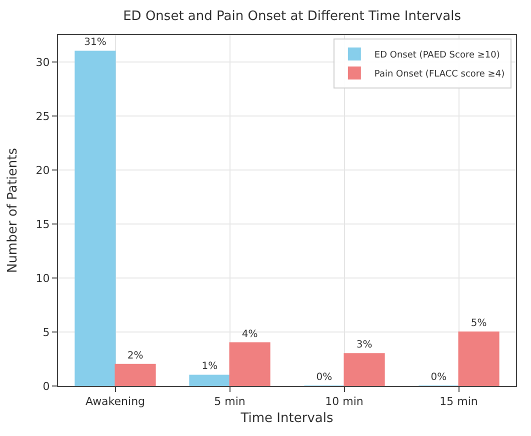 The image size is (531, 436). I want to click on data-label: 1%, so click(210, 366).